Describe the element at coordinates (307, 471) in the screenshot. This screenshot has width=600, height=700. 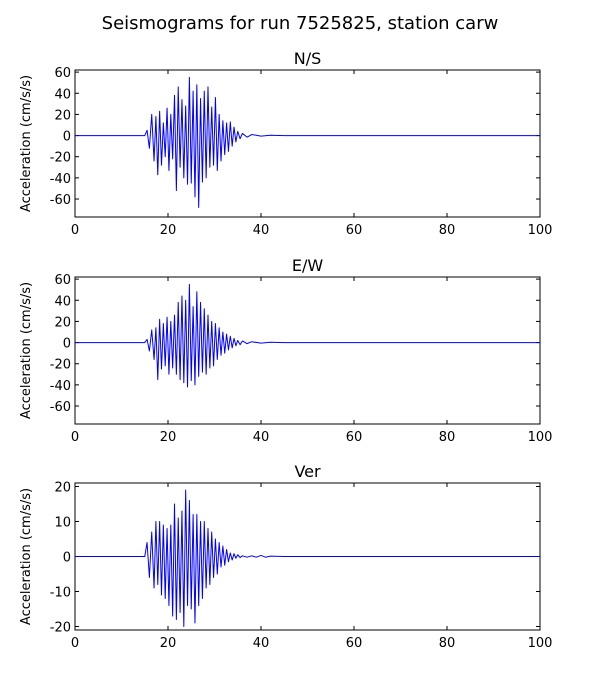
I see `panel-title: Ver` at that location.